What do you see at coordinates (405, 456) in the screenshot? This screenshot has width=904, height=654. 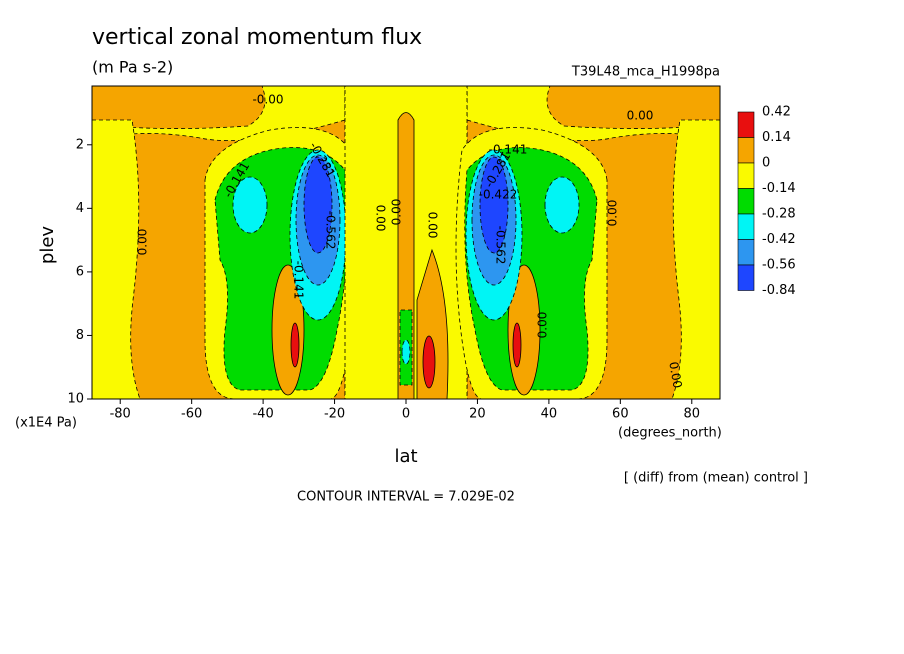 I see `x-axis-label: lat` at bounding box center [405, 456].